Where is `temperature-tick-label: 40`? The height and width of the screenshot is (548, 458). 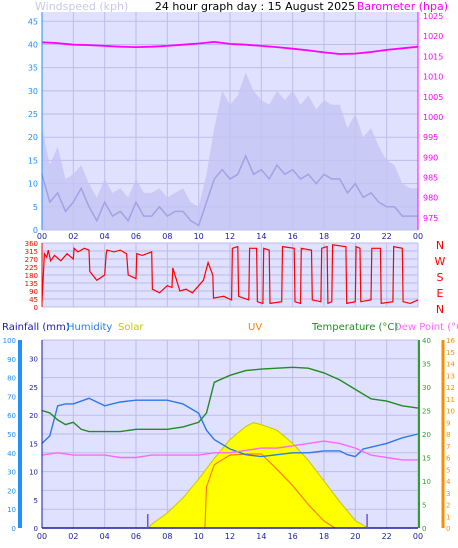
temperature-tick-label: 40 is located at coordinates (426, 341).